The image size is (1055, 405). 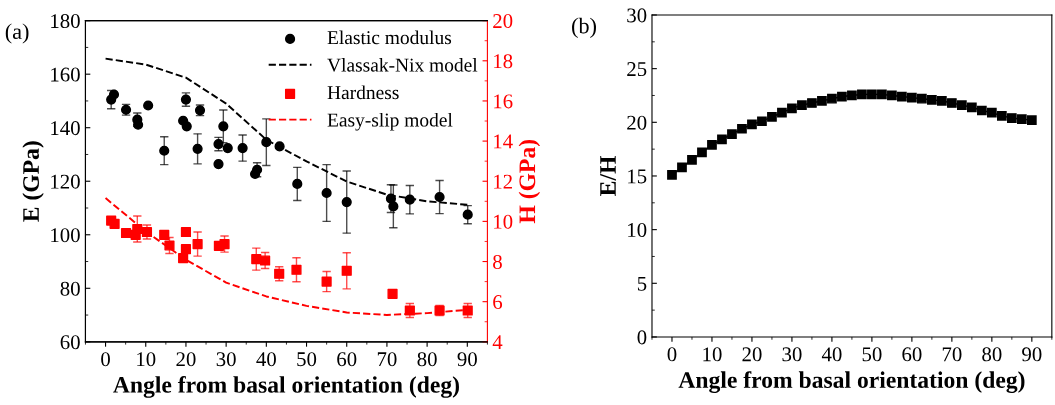 I want to click on y-tick-label: 0, so click(x=642, y=337).